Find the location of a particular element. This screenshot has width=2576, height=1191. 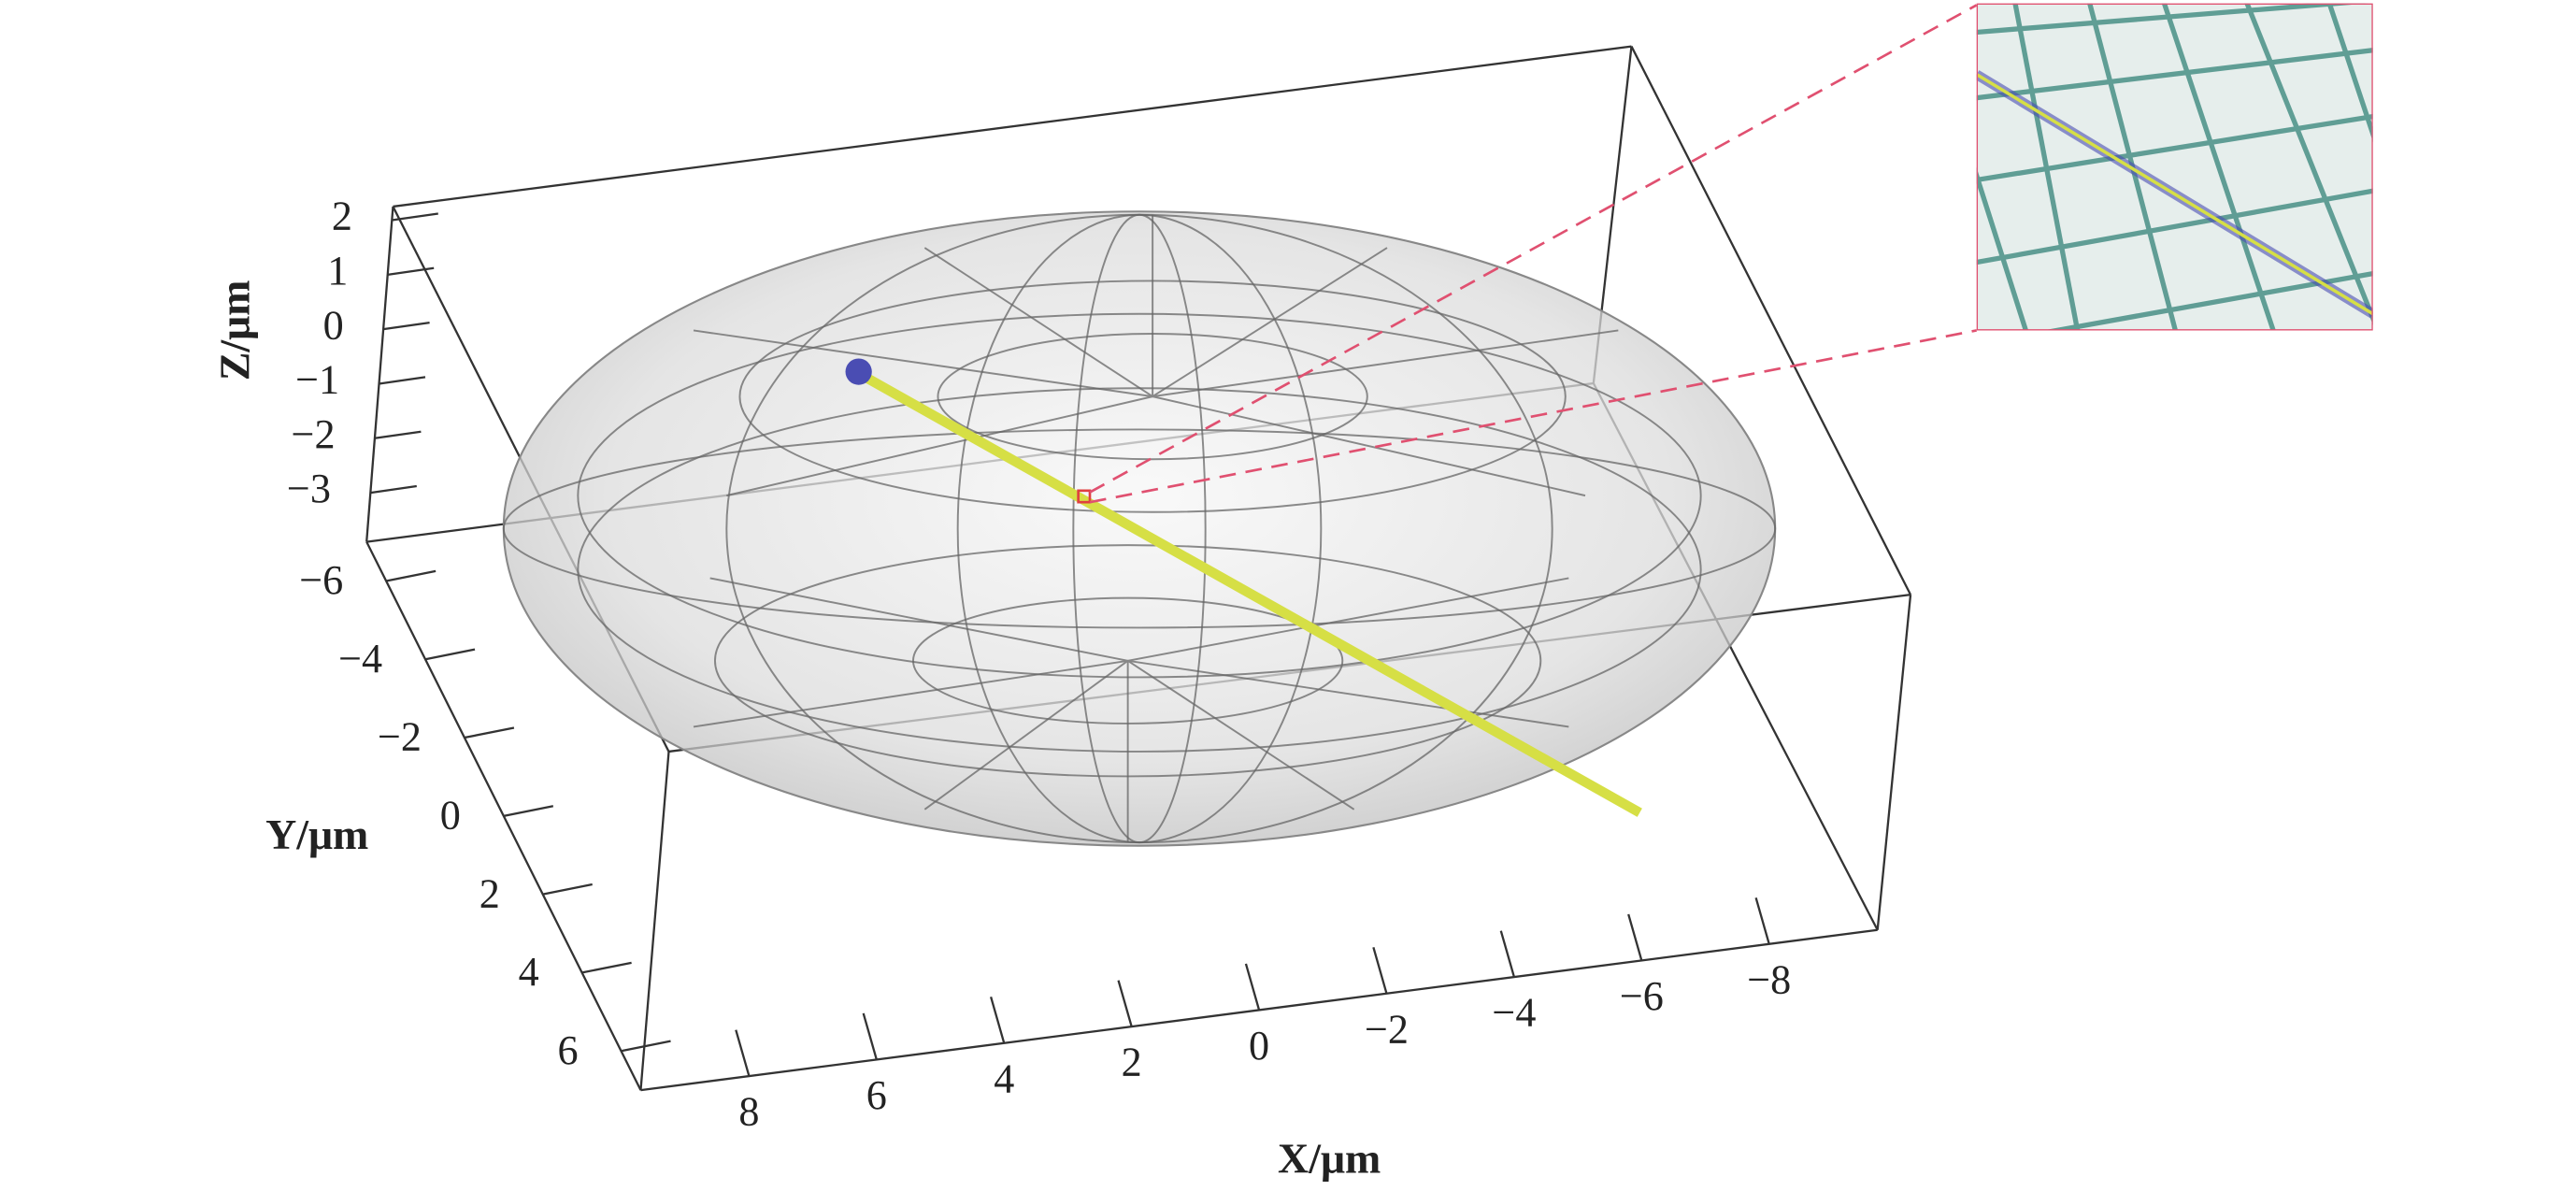

y-tick-label: 2 is located at coordinates (489, 893).